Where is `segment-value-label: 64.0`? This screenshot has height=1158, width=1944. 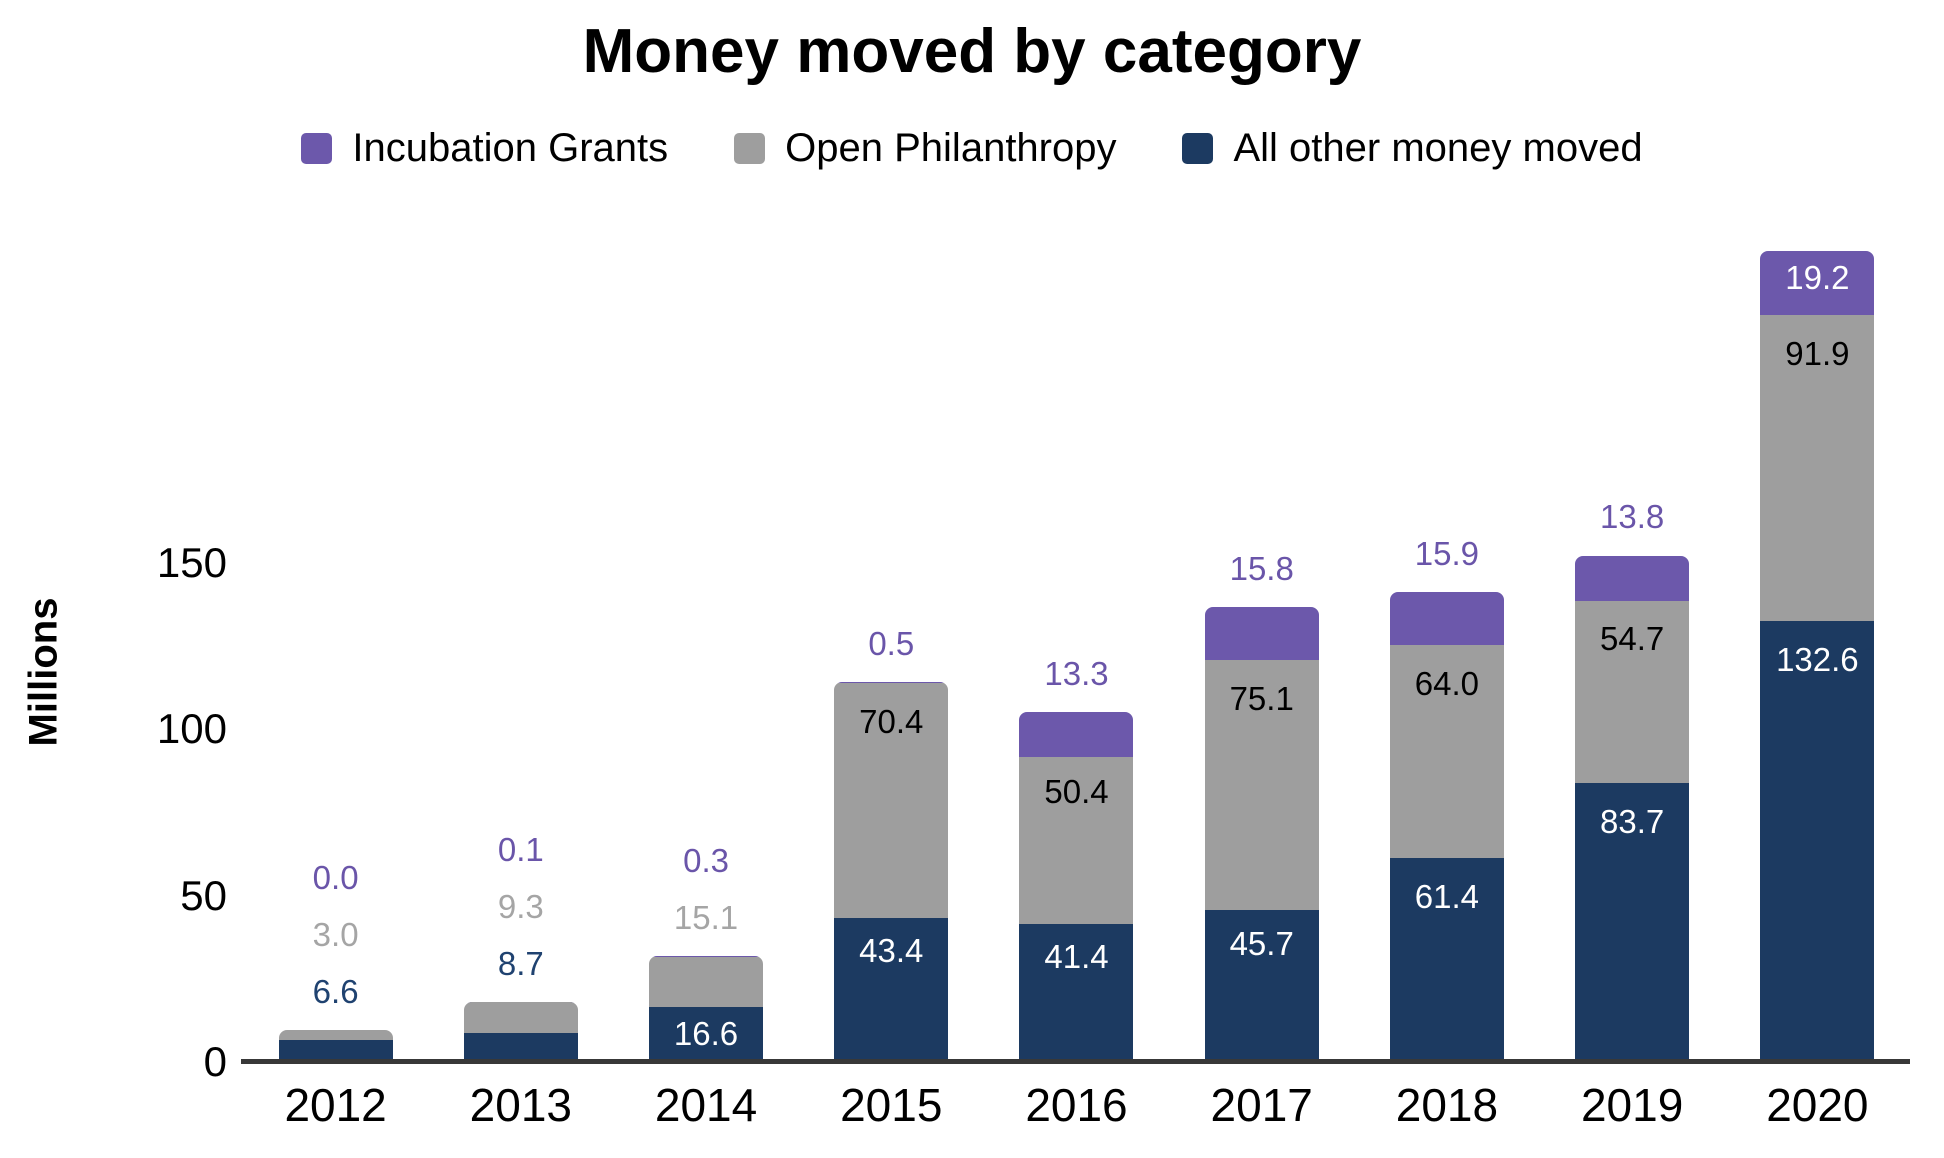 segment-value-label: 64.0 is located at coordinates (1447, 683).